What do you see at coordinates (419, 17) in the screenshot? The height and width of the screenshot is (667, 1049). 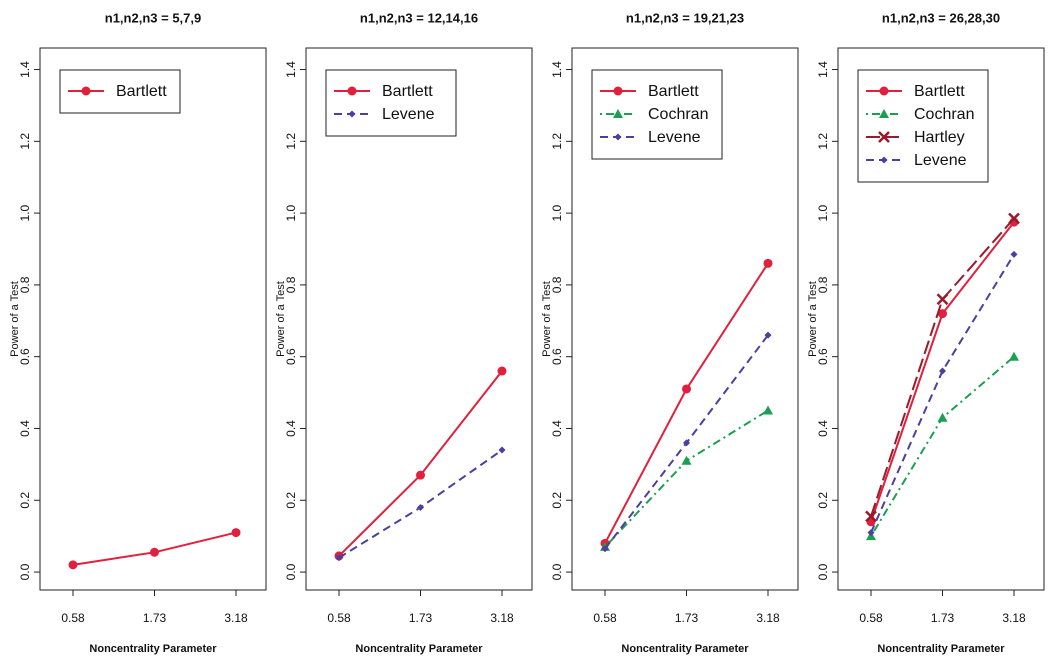 I see `chart-title: n1,n2,n3 = 12,14,16` at bounding box center [419, 17].